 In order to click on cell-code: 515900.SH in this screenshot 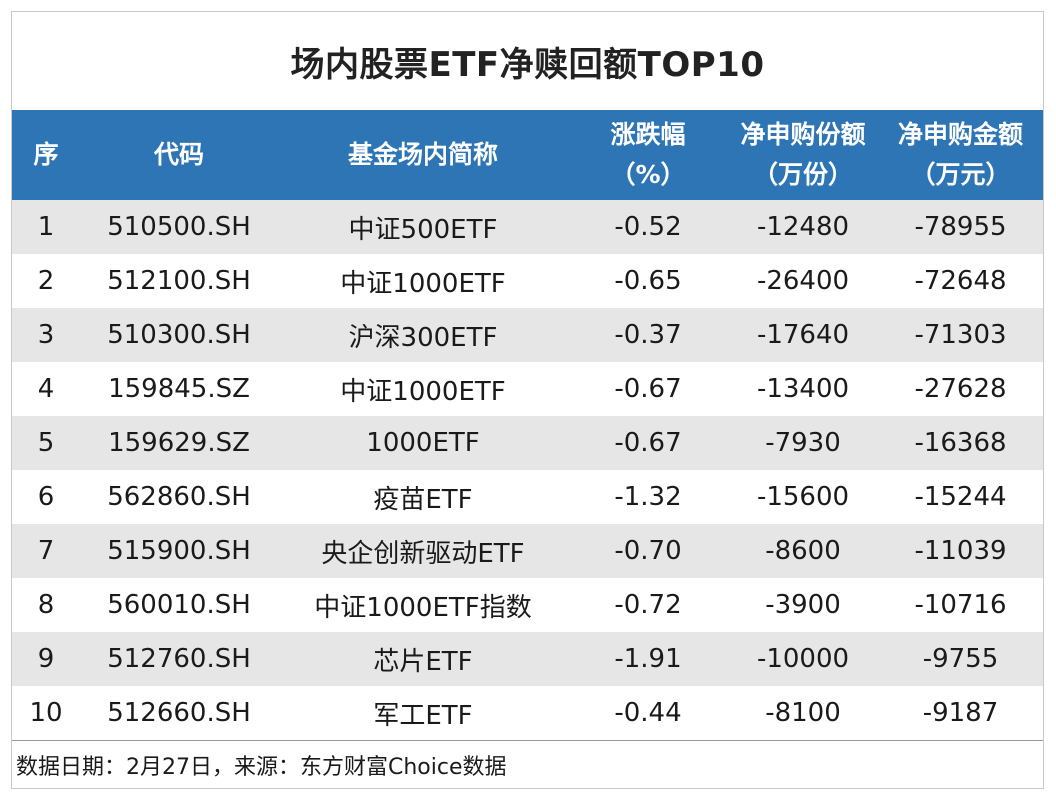, I will do `click(179, 551)`.